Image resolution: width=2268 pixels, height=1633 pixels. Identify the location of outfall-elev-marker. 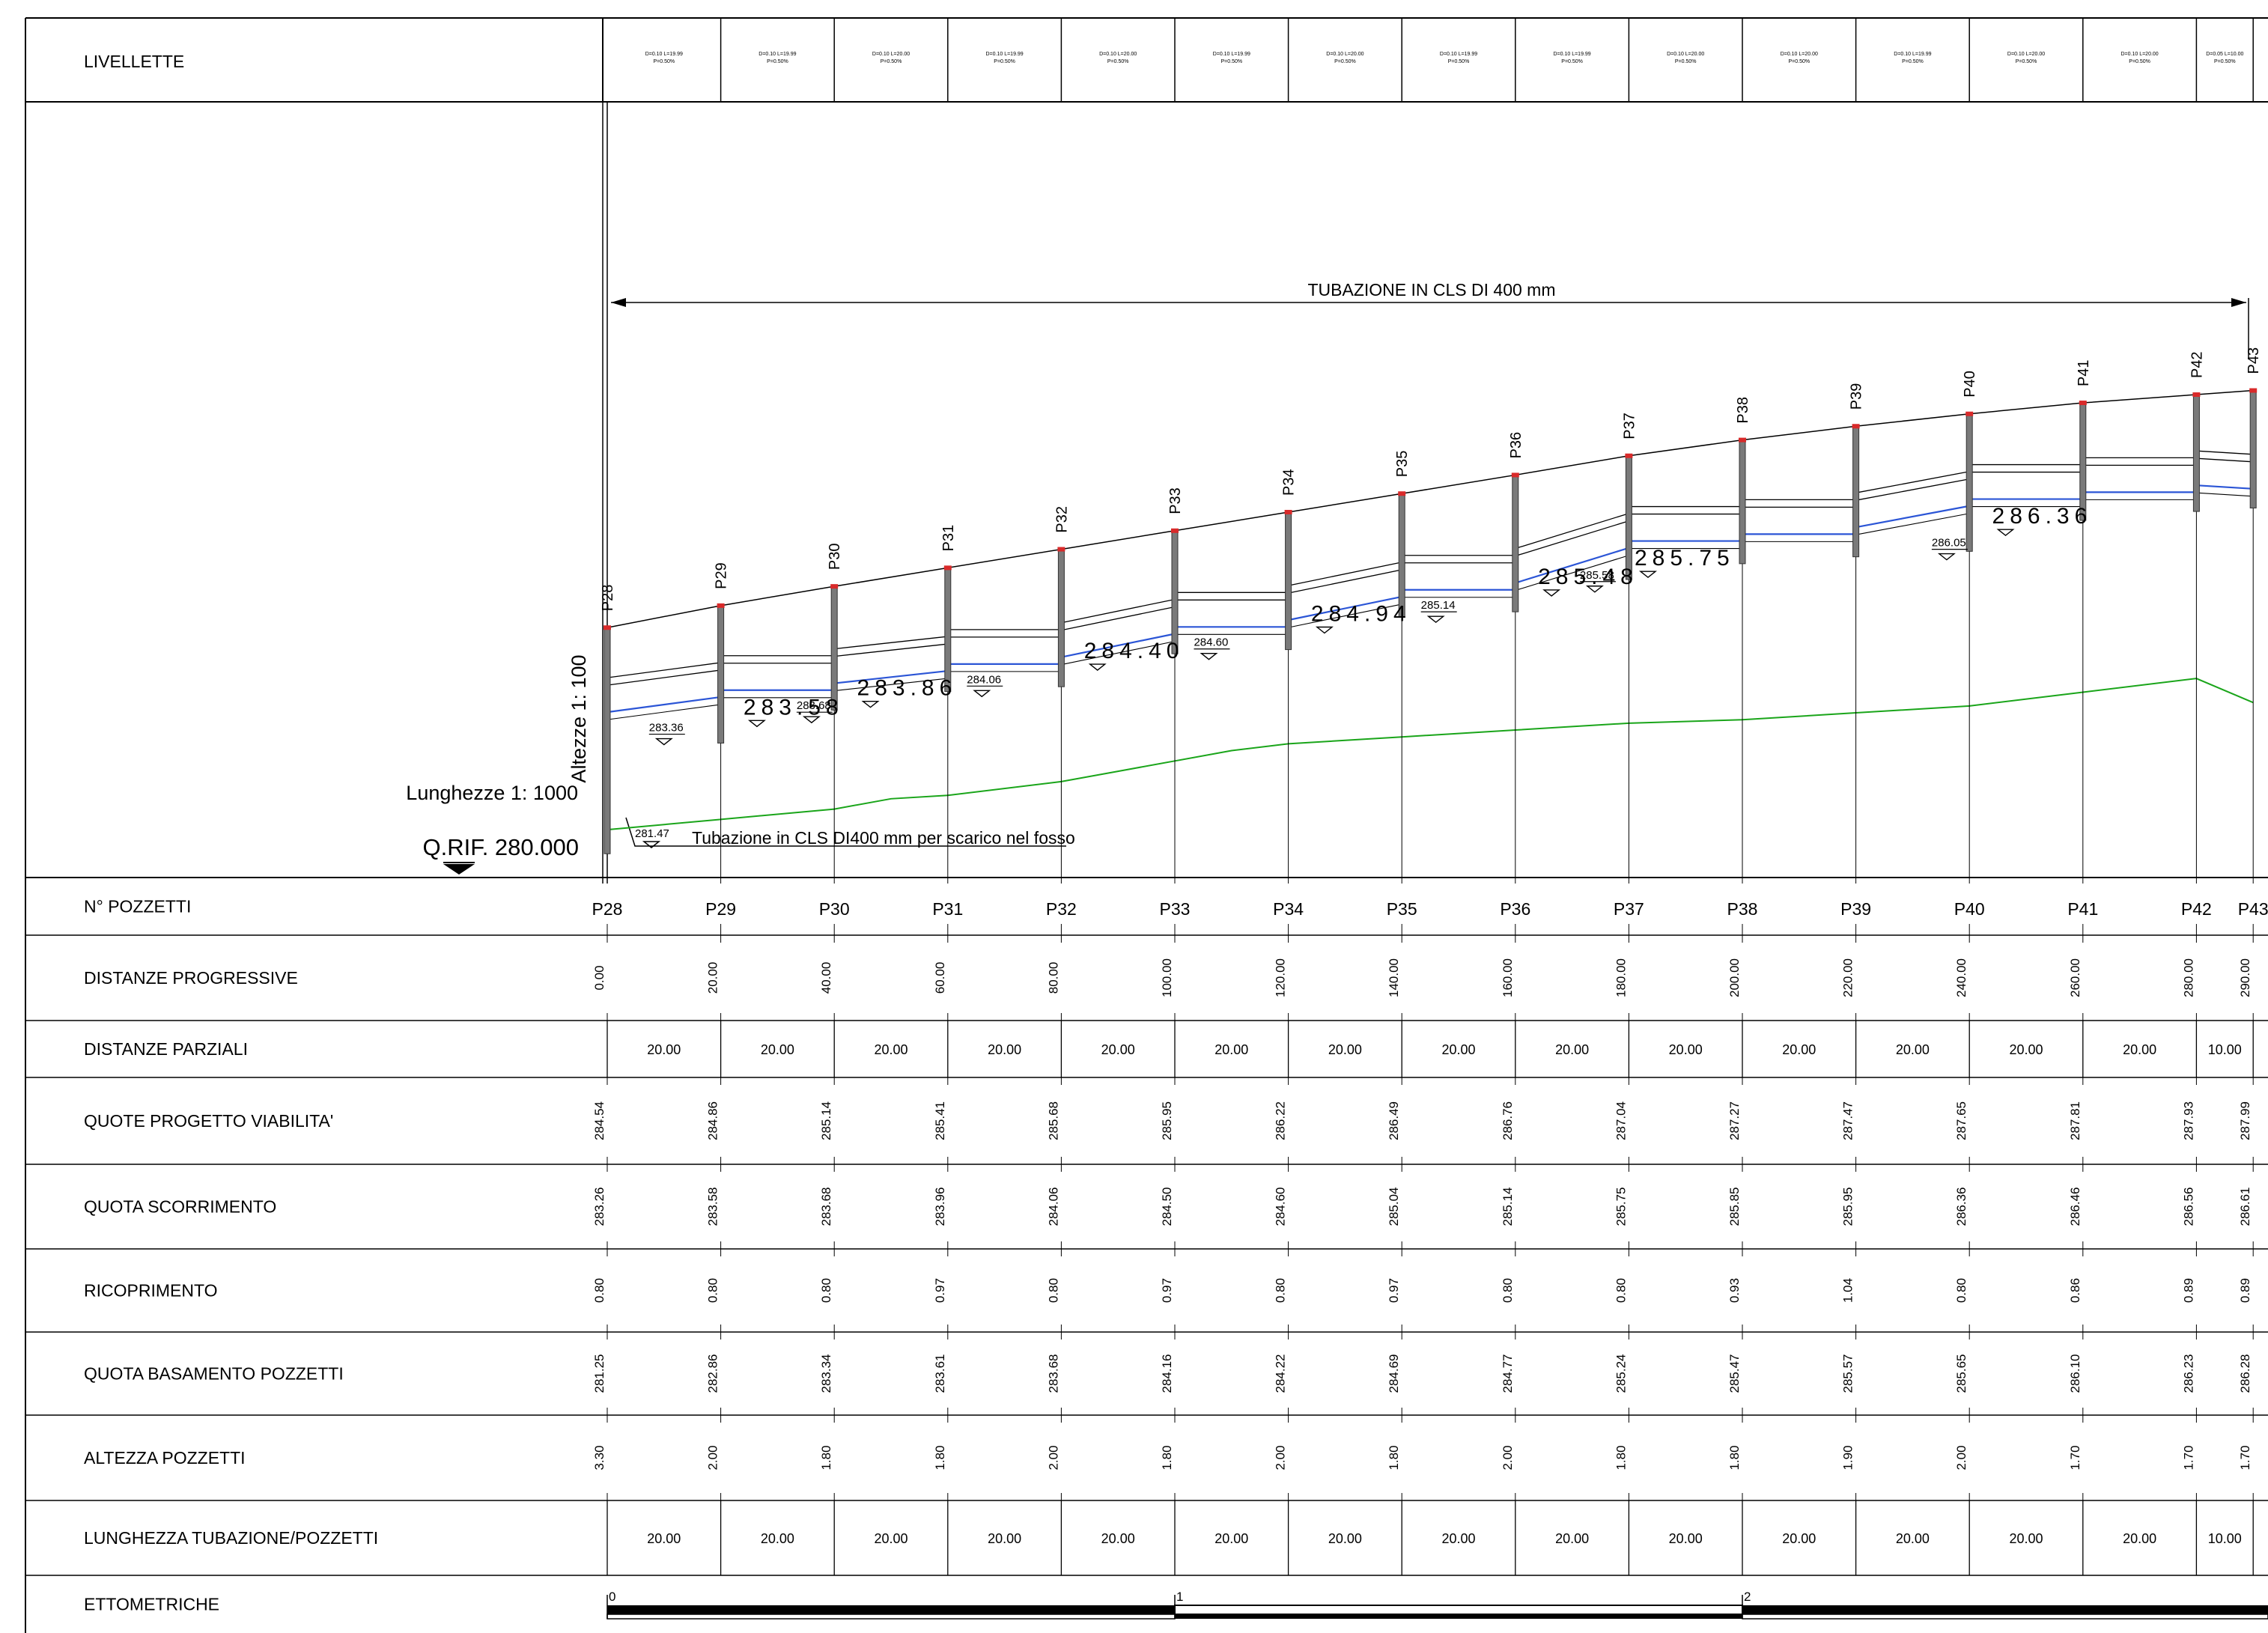
(651, 844).